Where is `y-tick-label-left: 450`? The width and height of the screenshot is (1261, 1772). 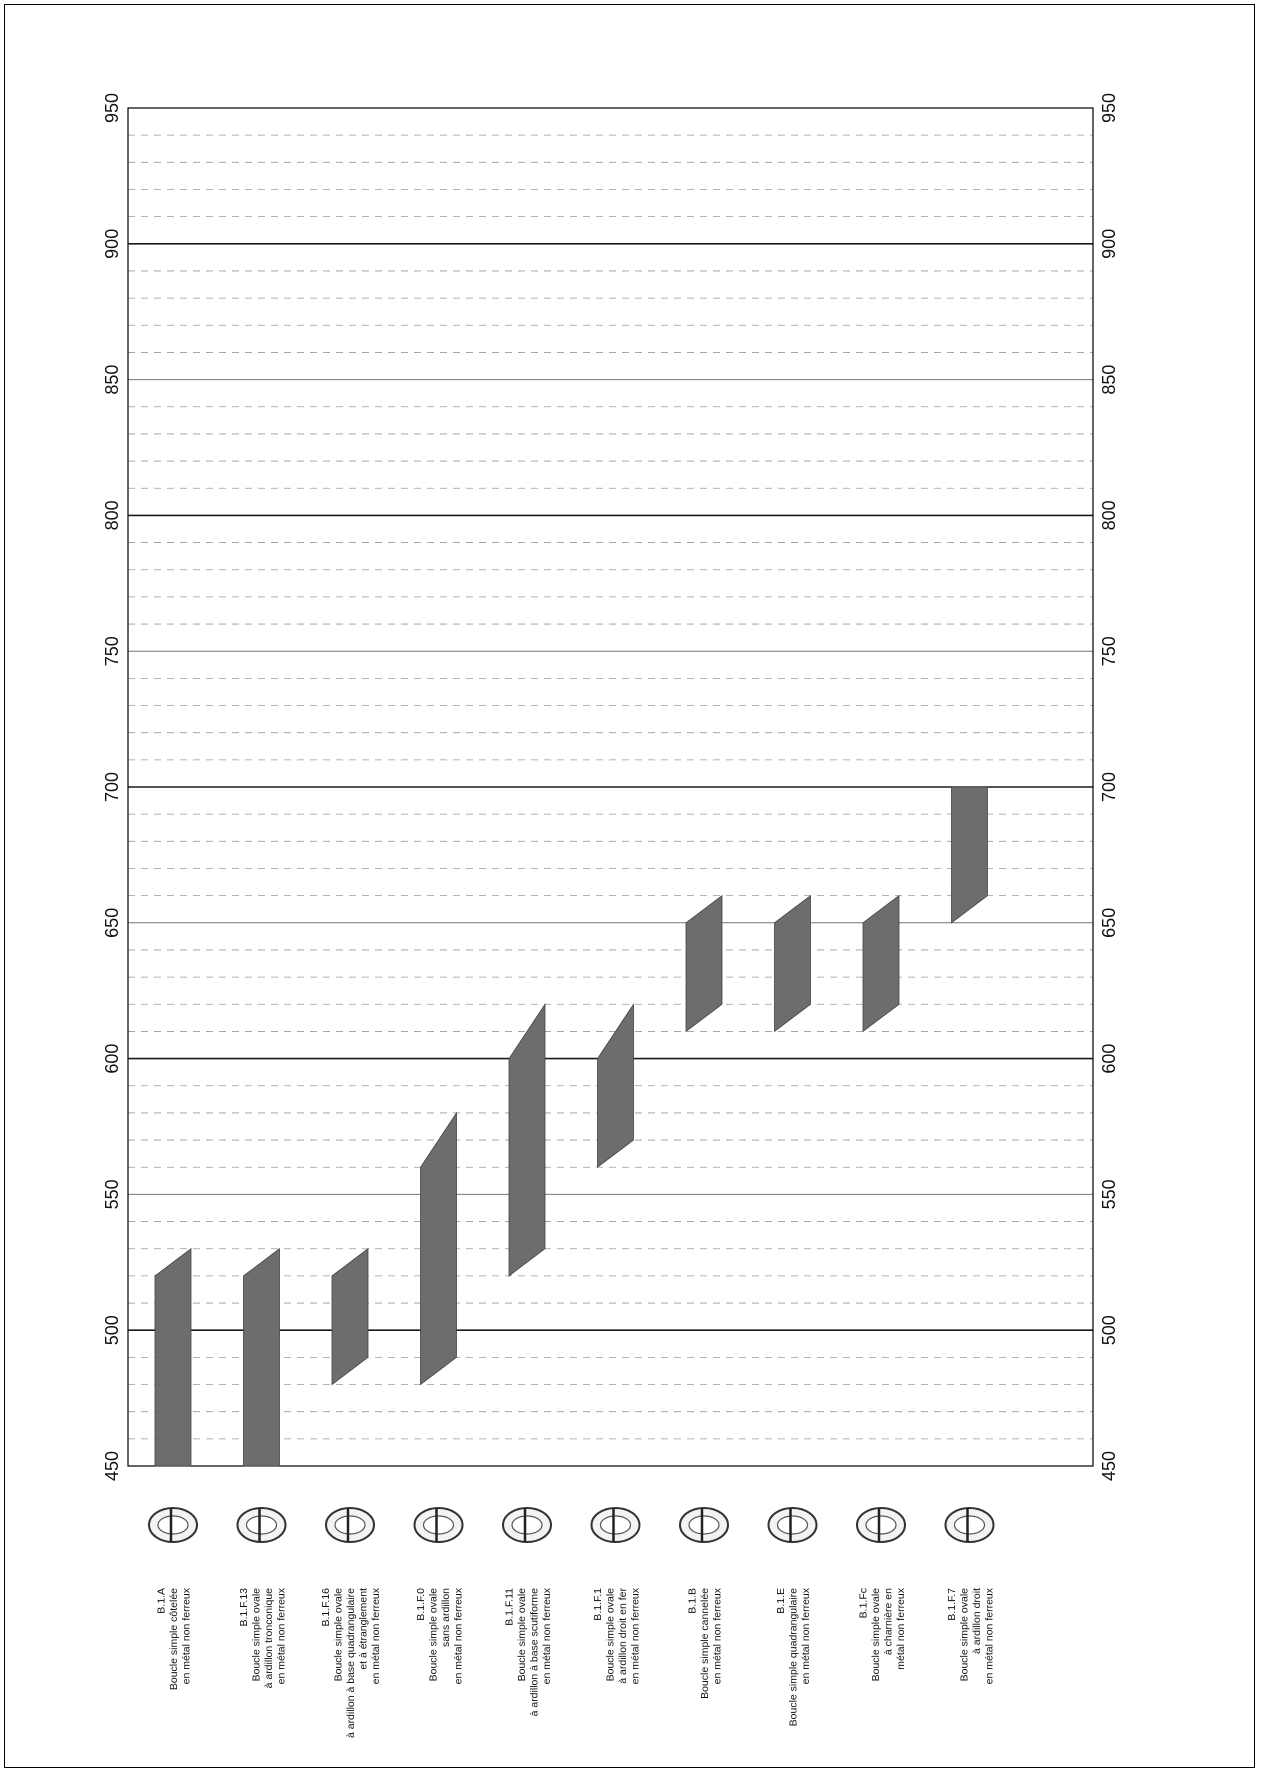
y-tick-label-left: 450 is located at coordinates (112, 1466).